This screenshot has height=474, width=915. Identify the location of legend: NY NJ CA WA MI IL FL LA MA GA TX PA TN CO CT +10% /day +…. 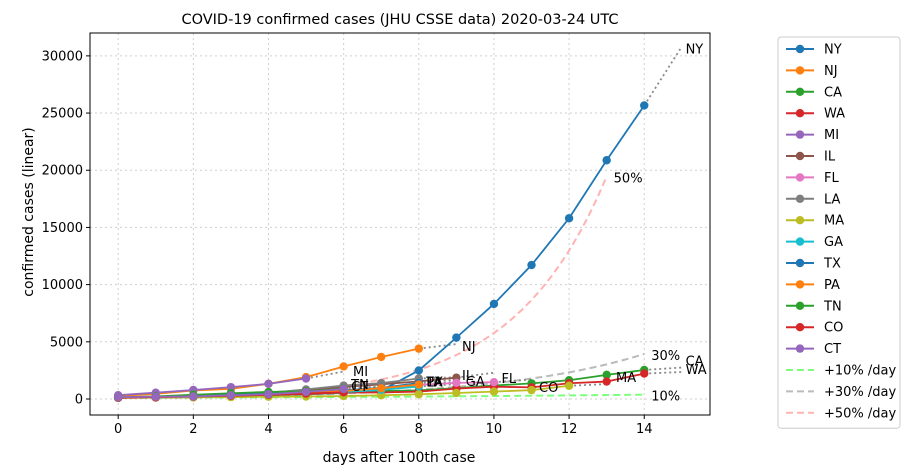
(839, 232).